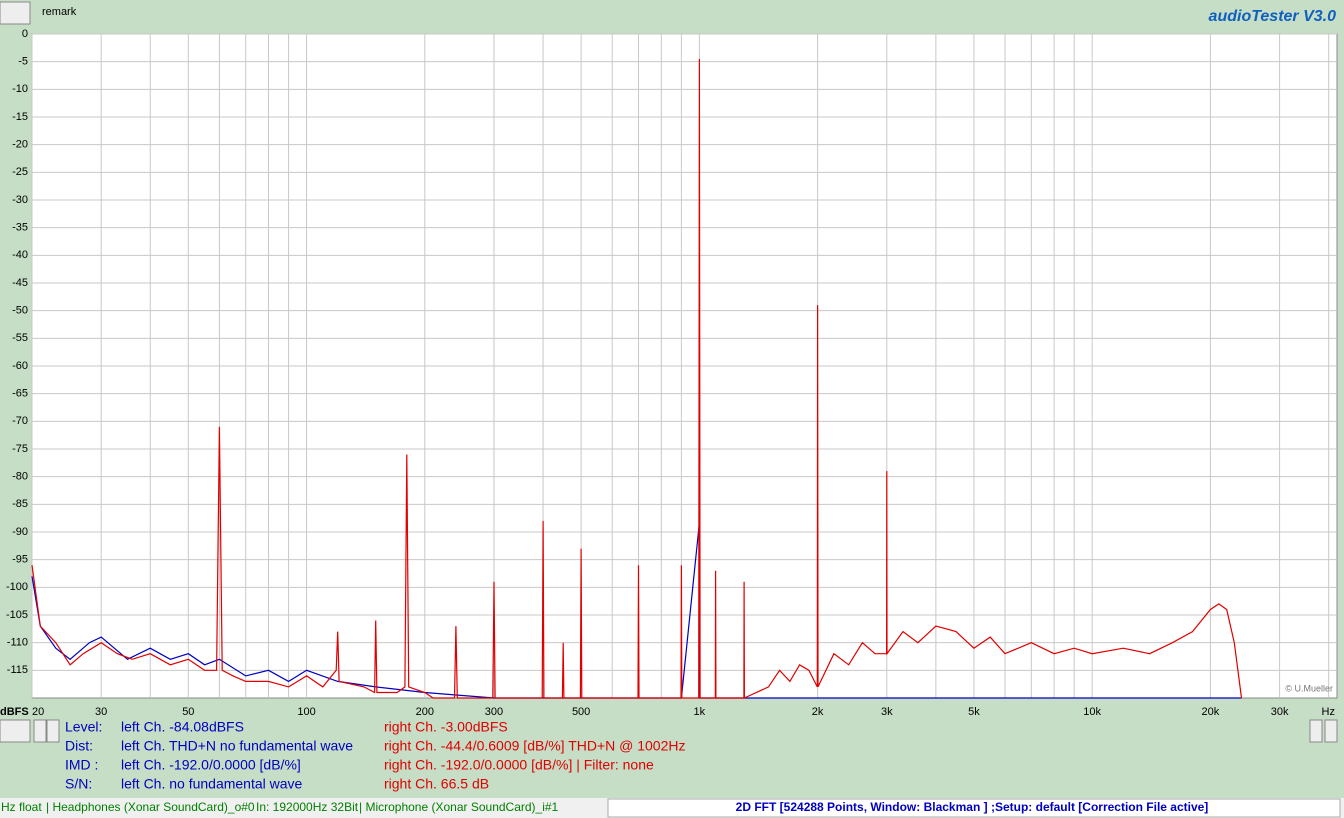  I want to click on y-tick-label: -5, so click(23, 62).